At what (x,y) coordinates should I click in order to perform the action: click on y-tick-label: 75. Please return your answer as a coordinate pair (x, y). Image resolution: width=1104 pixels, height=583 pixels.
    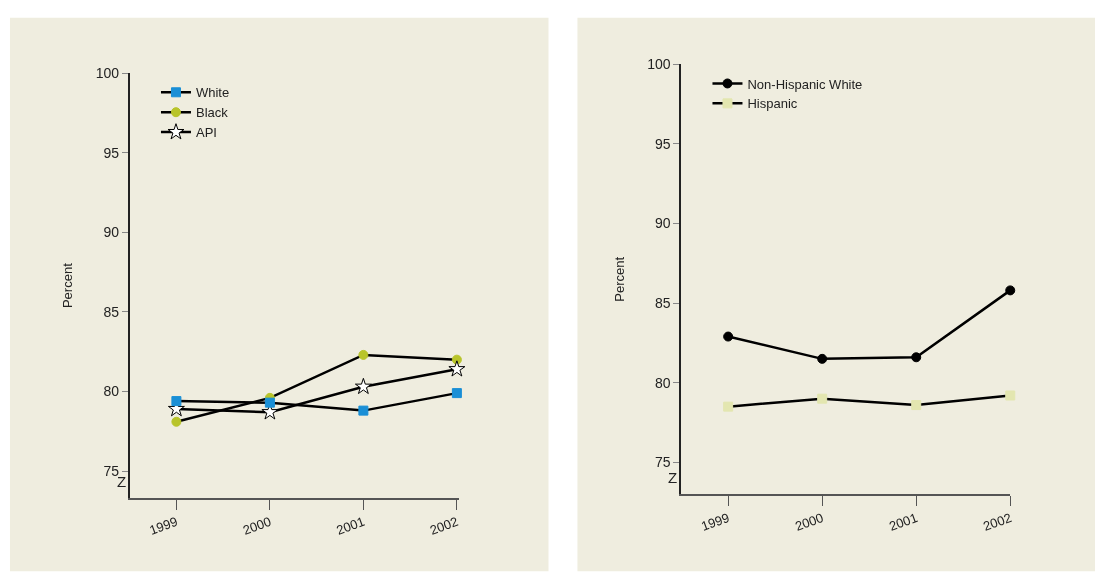
    Looking at the image, I should click on (663, 462).